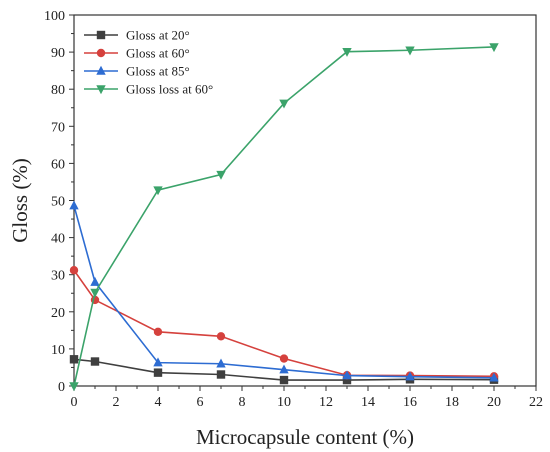 This screenshot has height=452, width=550. What do you see at coordinates (58, 53) in the screenshot?
I see `y-tick-label: 90` at bounding box center [58, 53].